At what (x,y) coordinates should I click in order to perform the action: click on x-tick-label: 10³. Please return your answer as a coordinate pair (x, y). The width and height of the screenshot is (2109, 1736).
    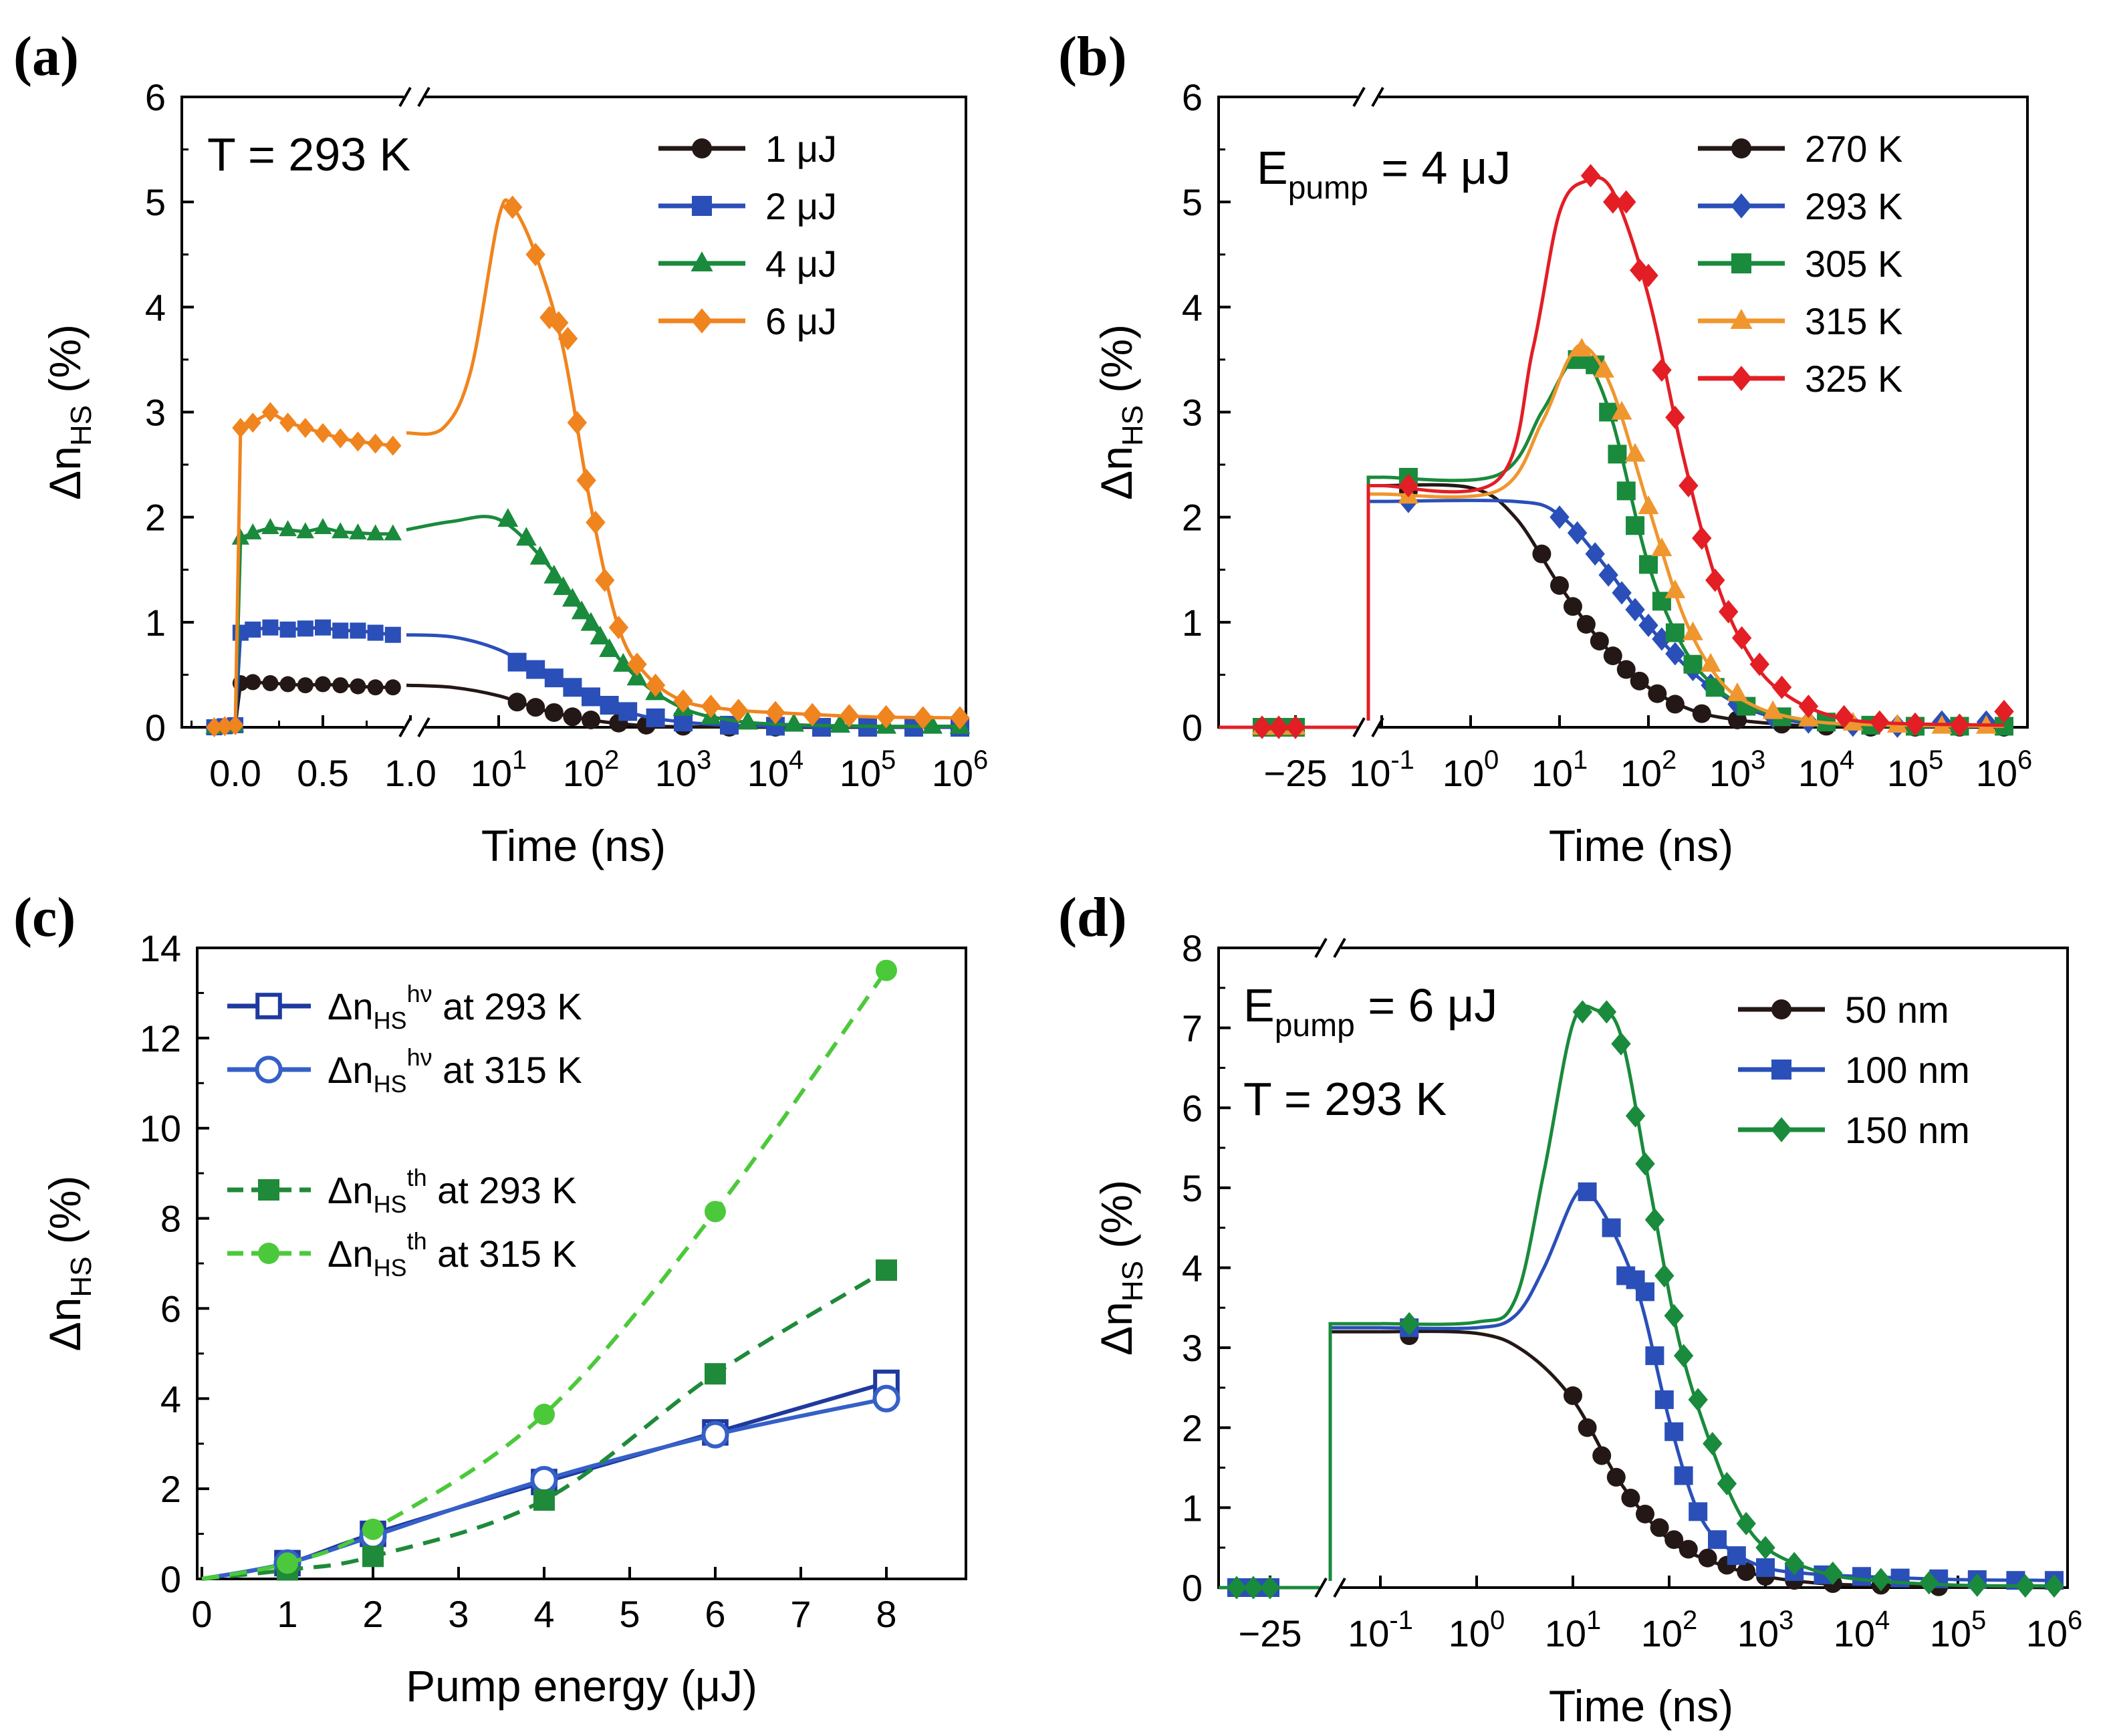
    Looking at the image, I should click on (1737, 769).